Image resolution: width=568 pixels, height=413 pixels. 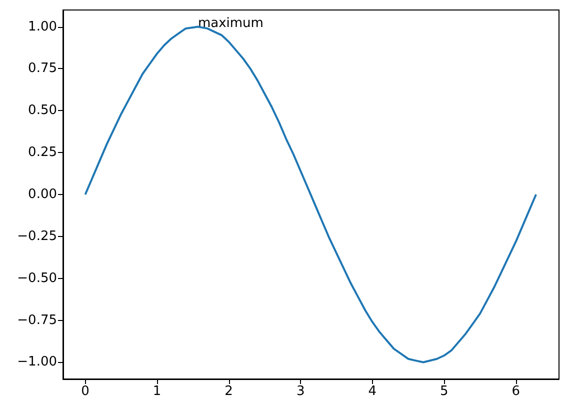 What do you see at coordinates (37, 236) in the screenshot?
I see `y-tick-label: −0.25` at bounding box center [37, 236].